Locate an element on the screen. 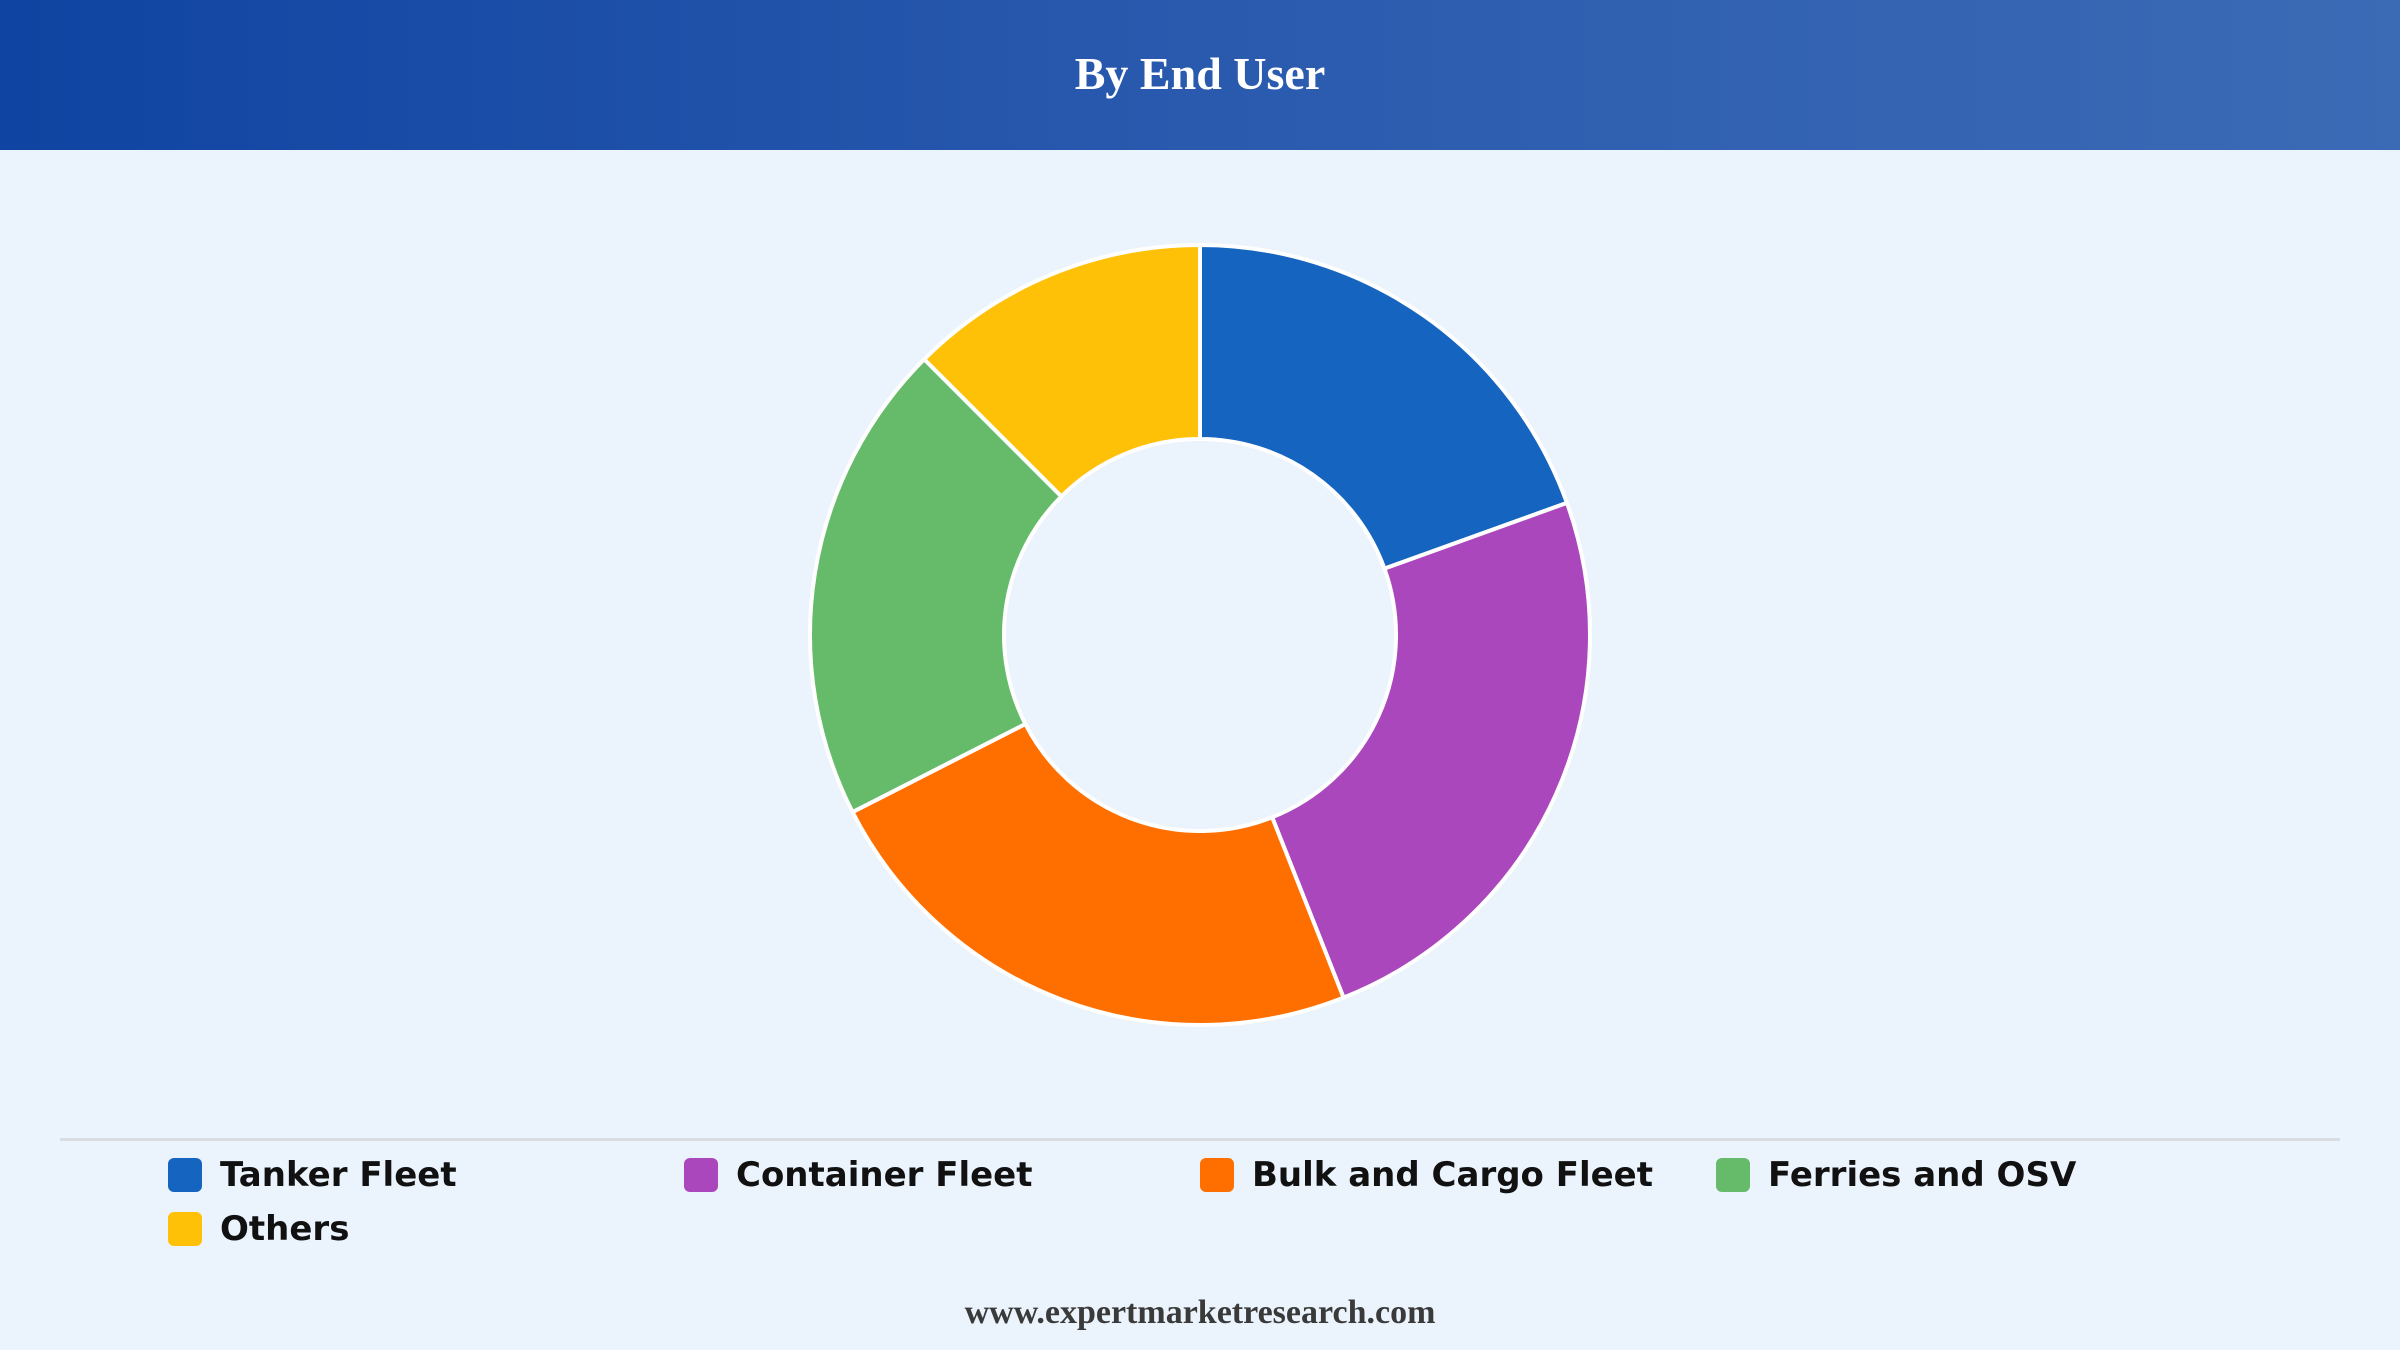 This screenshot has height=1350, width=2400. legend-divider is located at coordinates (1200, 1139).